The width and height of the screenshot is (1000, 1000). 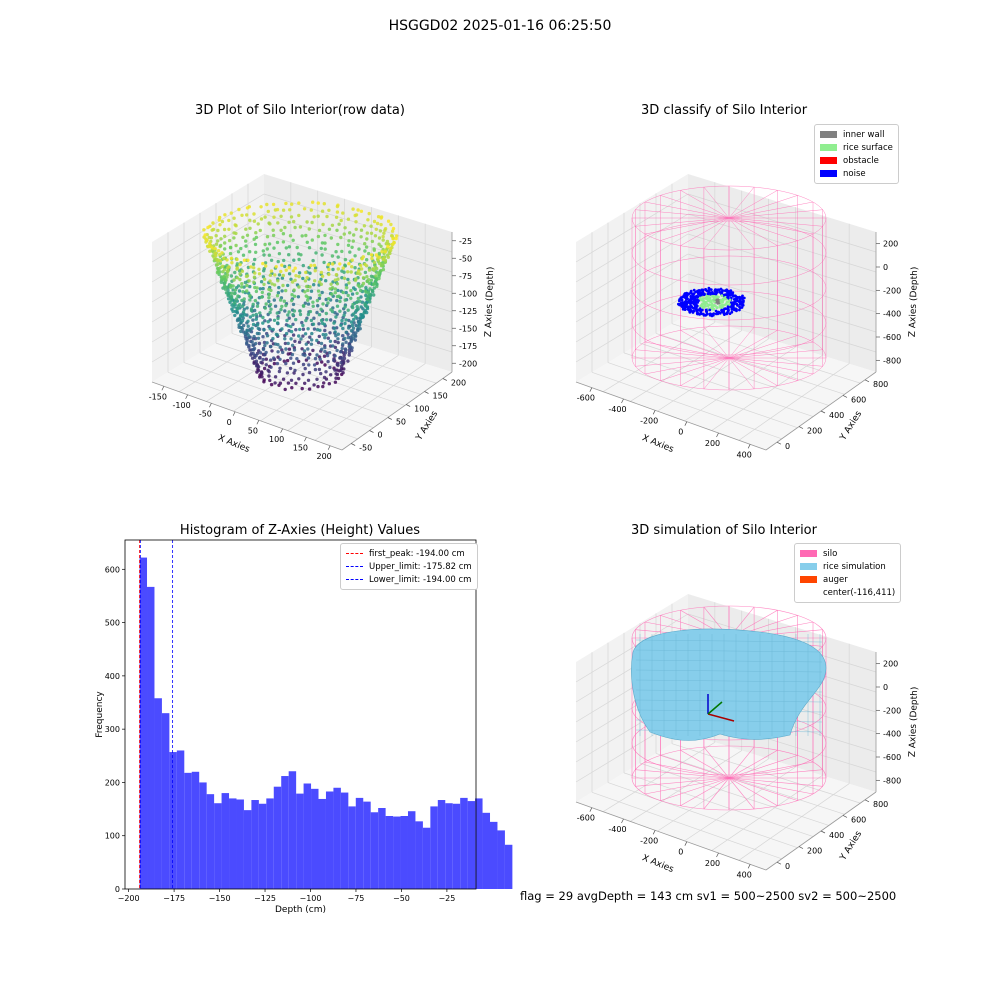 What do you see at coordinates (854, 173) in the screenshot?
I see `legend-label: noise` at bounding box center [854, 173].